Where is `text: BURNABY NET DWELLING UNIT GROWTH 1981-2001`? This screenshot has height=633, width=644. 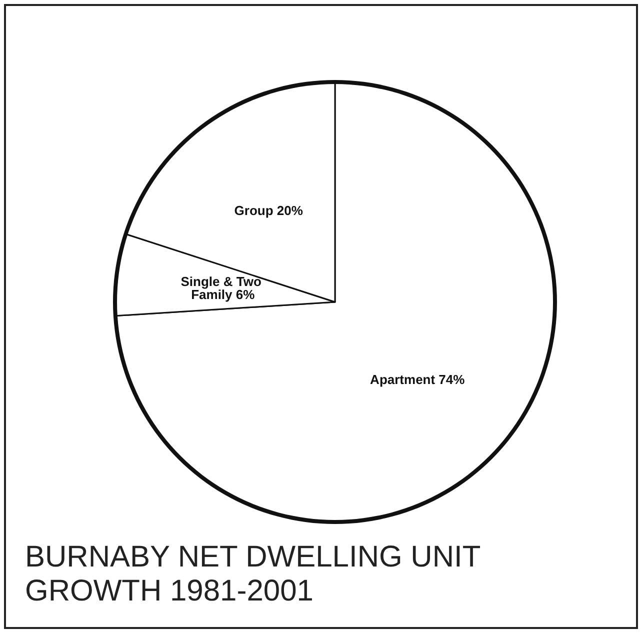 text: BURNABY NET DWELLING UNIT GROWTH 1981-2001 is located at coordinates (256, 574).